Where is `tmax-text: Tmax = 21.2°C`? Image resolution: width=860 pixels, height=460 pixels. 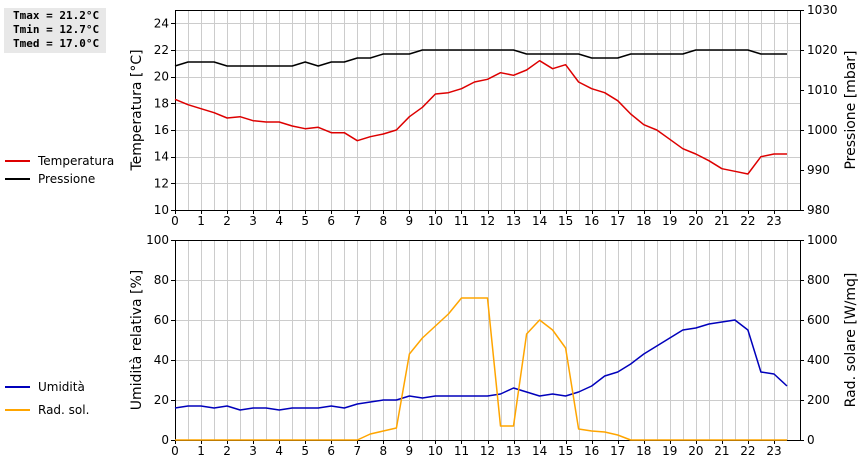
tmax-text: Tmax = 21.2°C is located at coordinates (56, 15).